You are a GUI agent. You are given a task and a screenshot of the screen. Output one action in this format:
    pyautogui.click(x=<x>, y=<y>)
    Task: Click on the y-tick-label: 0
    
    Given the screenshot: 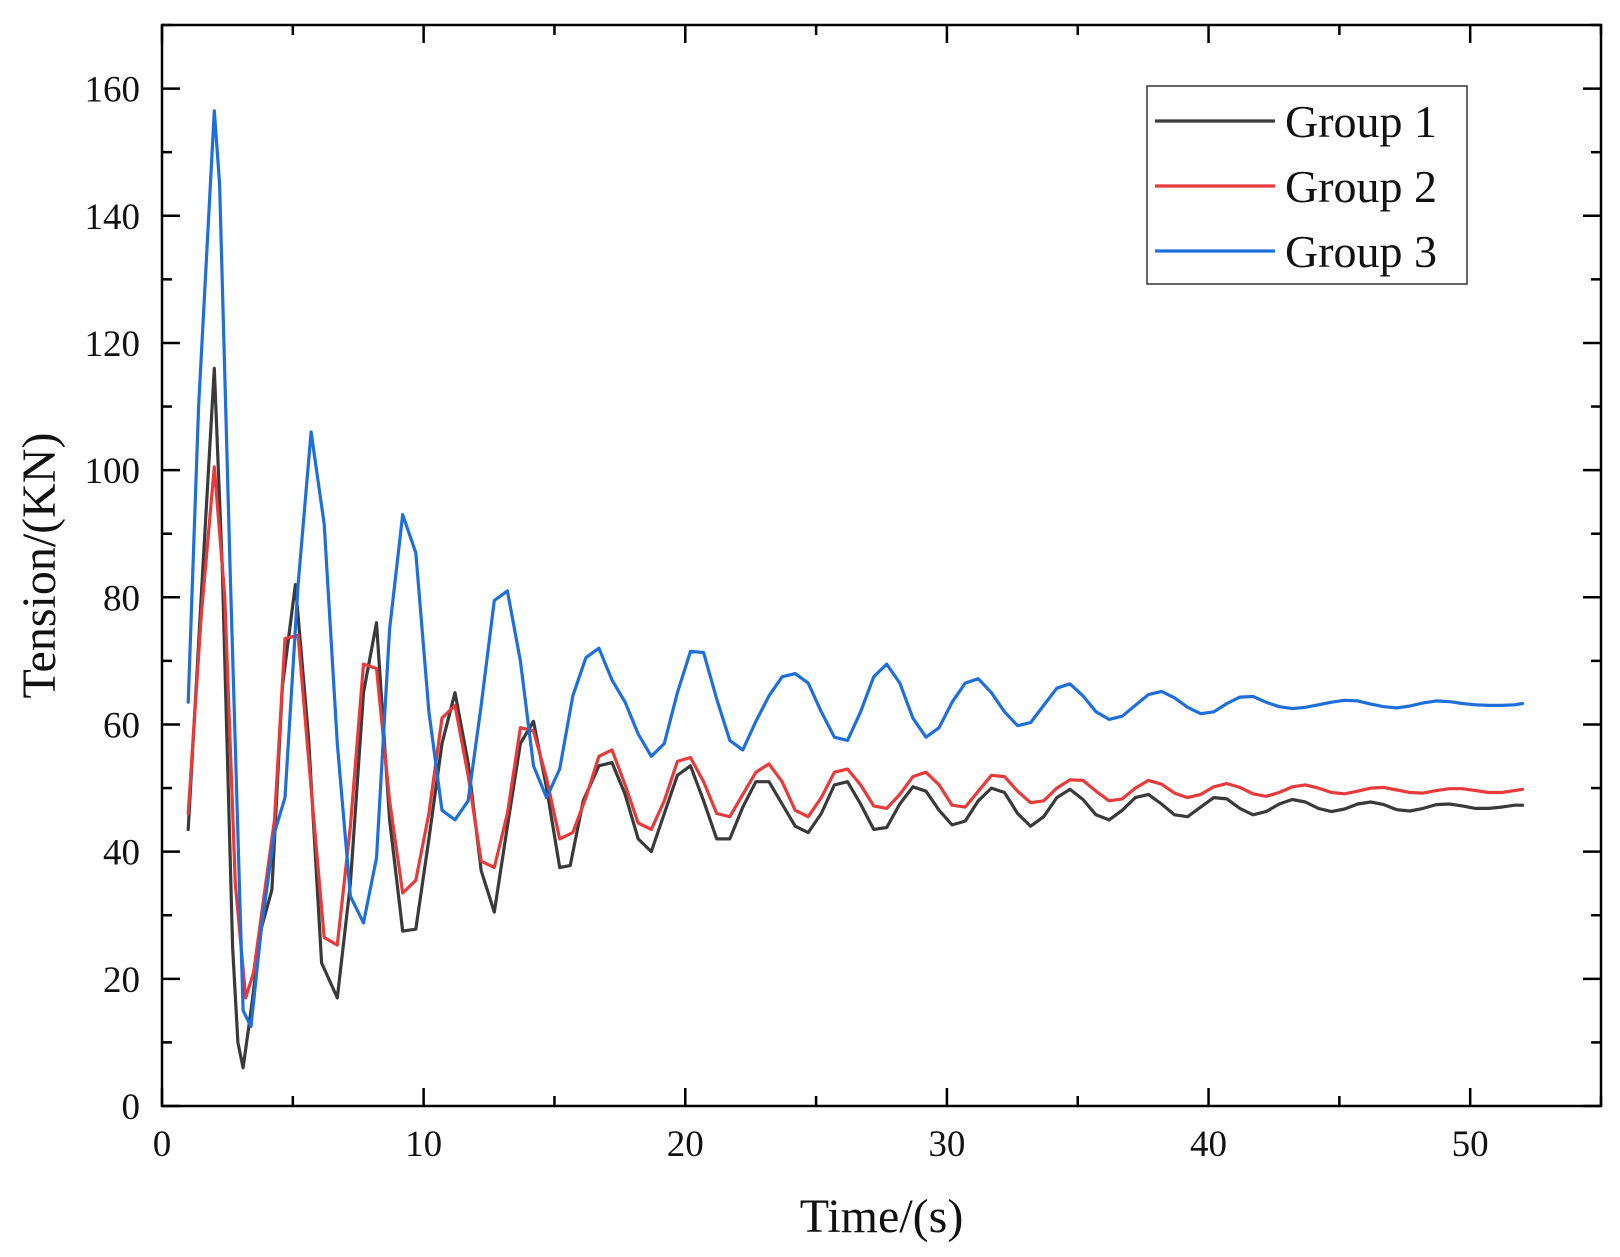 What is the action you would take?
    pyautogui.click(x=131, y=1107)
    